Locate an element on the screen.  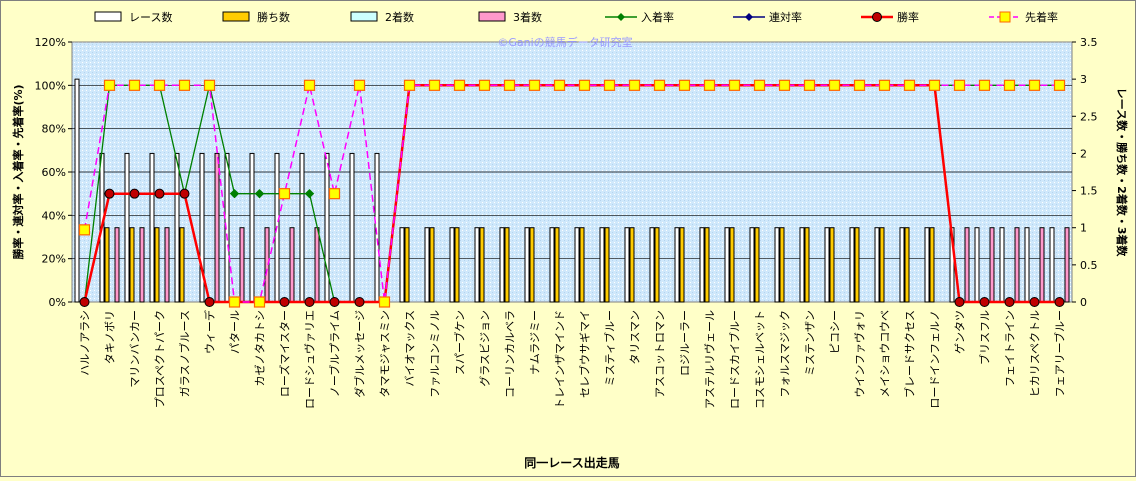
bar-勝ち数-アステルリヴェール is located at coordinates (707, 265).